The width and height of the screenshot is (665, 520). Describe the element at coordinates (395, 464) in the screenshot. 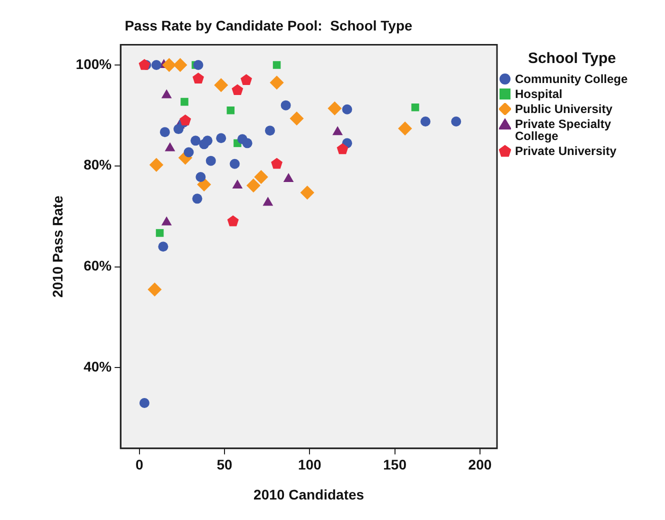

I see `x-tick-label: 150` at that location.